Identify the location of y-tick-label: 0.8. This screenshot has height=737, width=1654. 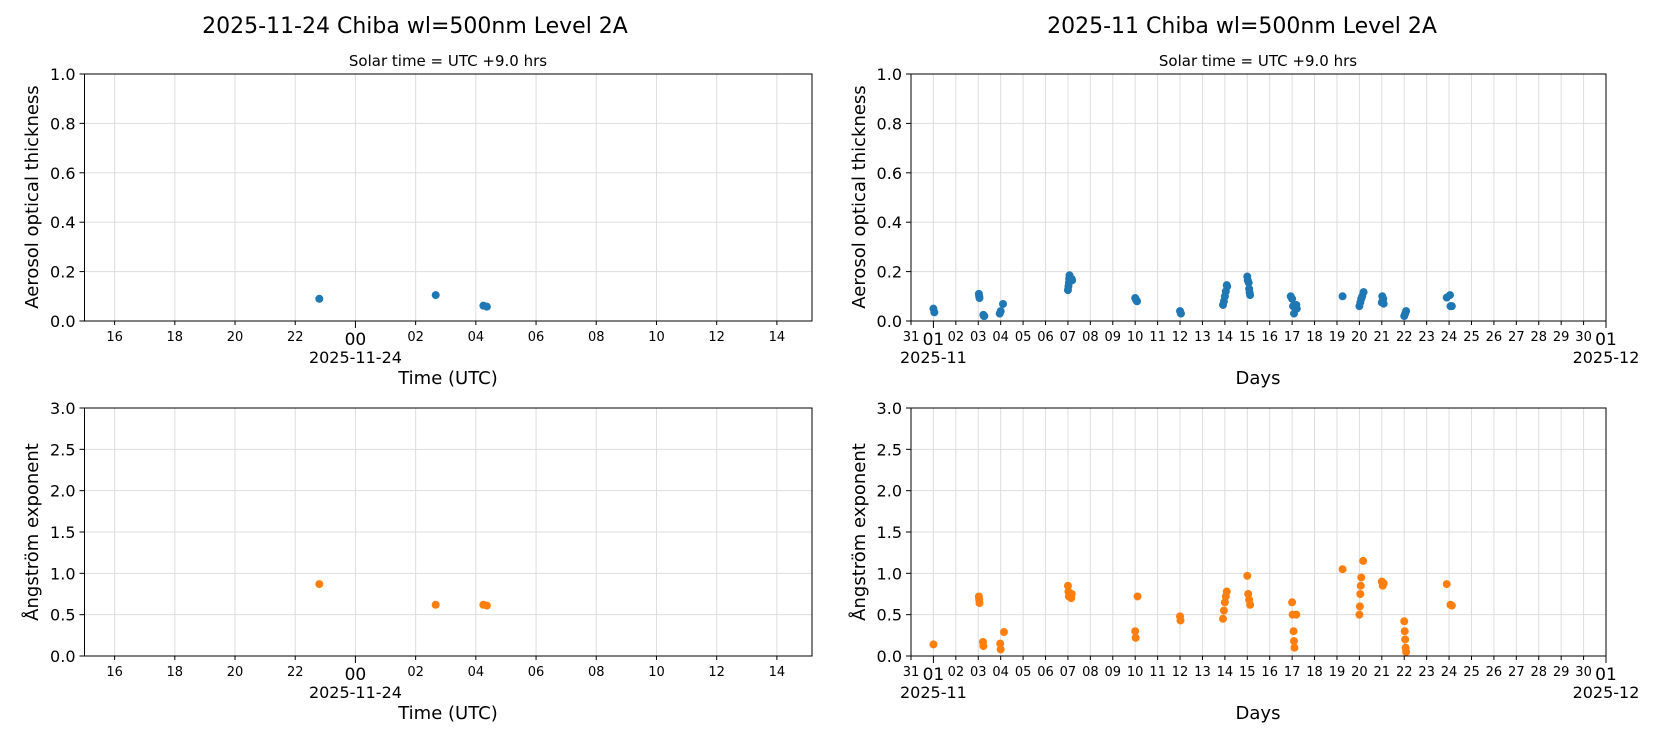
(889, 123).